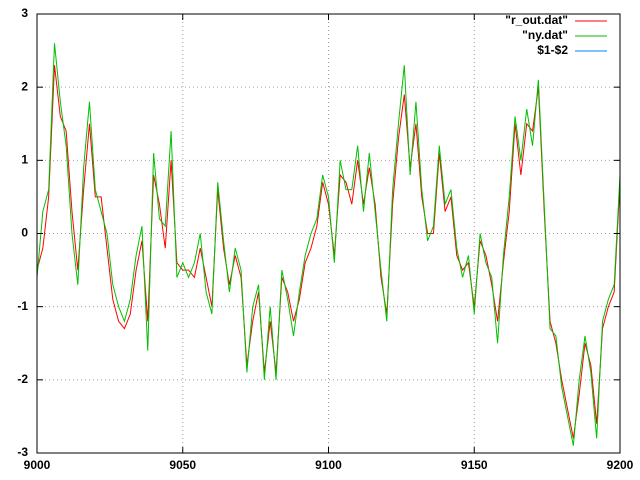 The image size is (640, 480). Describe the element at coordinates (24, 13) in the screenshot. I see `y-tick-label: 3` at that location.